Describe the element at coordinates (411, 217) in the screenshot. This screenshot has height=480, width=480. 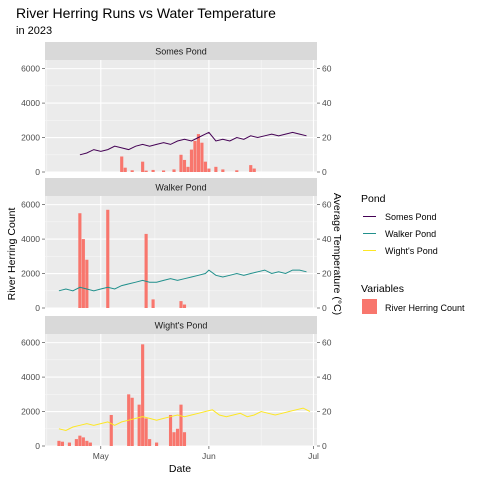
I see `legend-pond-label: Somes Pond` at that location.